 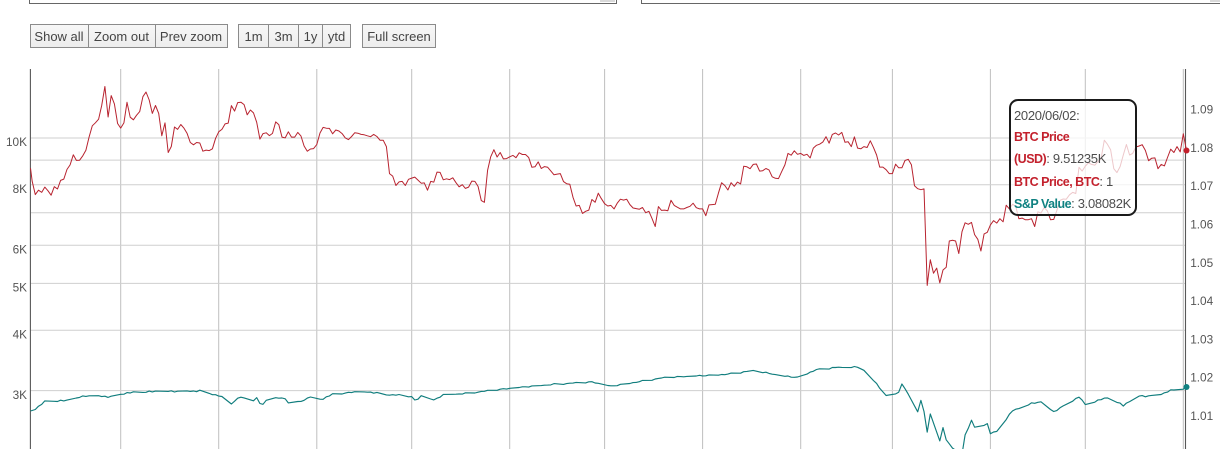 What do you see at coordinates (20, 288) in the screenshot?
I see `svg-text: 5K` at bounding box center [20, 288].